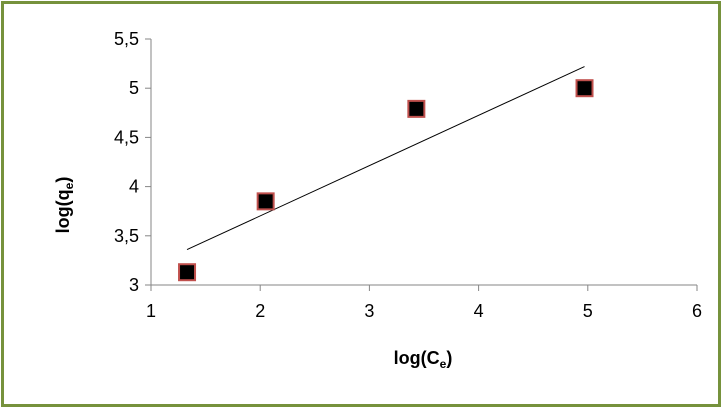 This screenshot has height=414, width=728. I want to click on y-tick-label: 4, so click(134, 187).